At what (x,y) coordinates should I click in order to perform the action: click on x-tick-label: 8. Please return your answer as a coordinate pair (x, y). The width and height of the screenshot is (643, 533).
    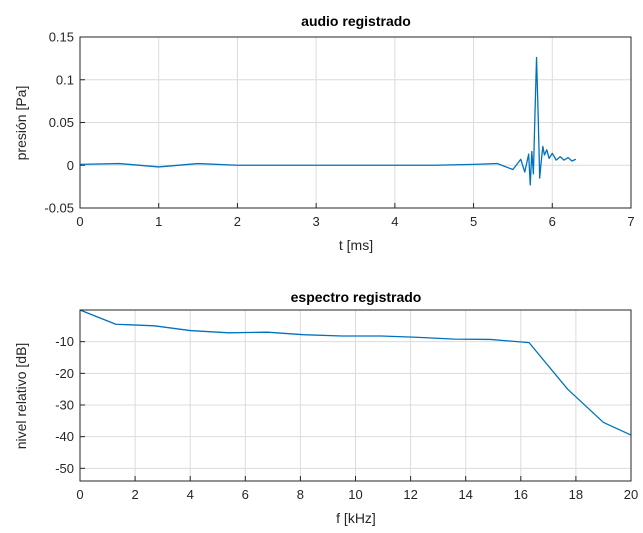
    Looking at the image, I should click on (300, 494).